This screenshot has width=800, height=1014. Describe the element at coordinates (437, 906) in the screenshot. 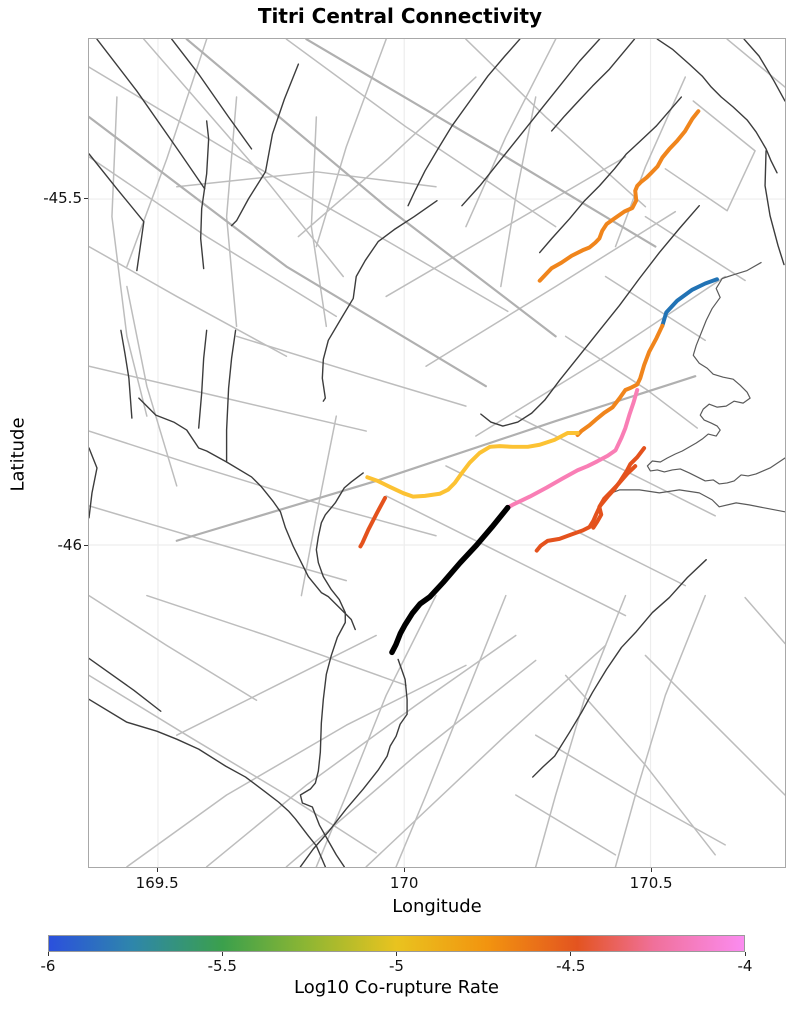

I see `x-axis-label: Longitude` at that location.